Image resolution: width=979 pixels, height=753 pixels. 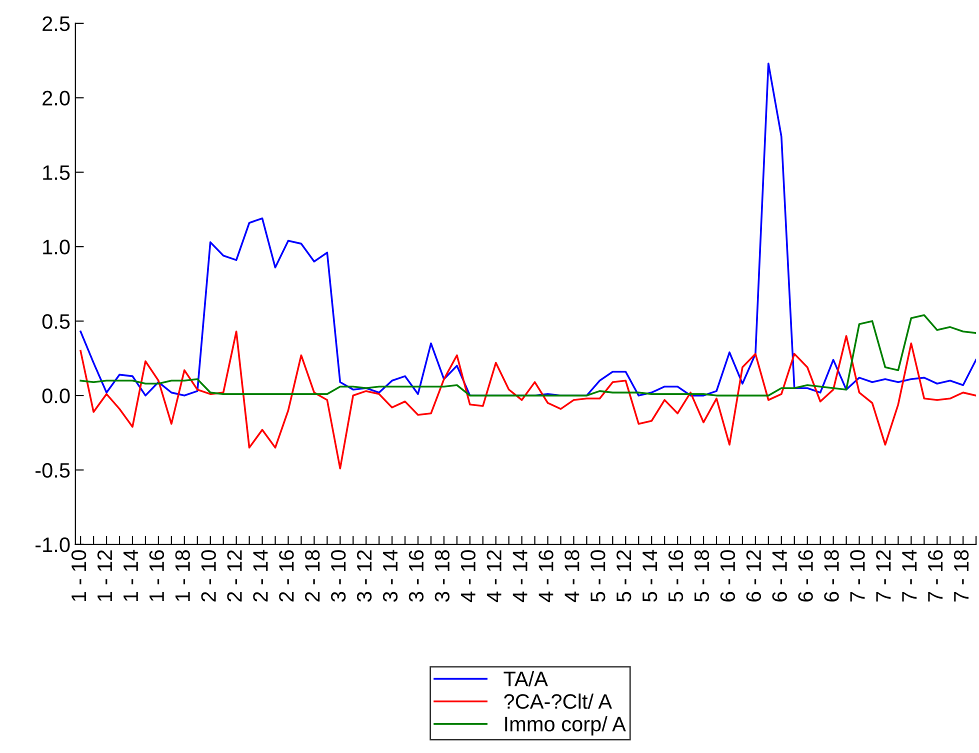 I want to click on x-tick-label: 7 - 12, so click(x=883, y=576).